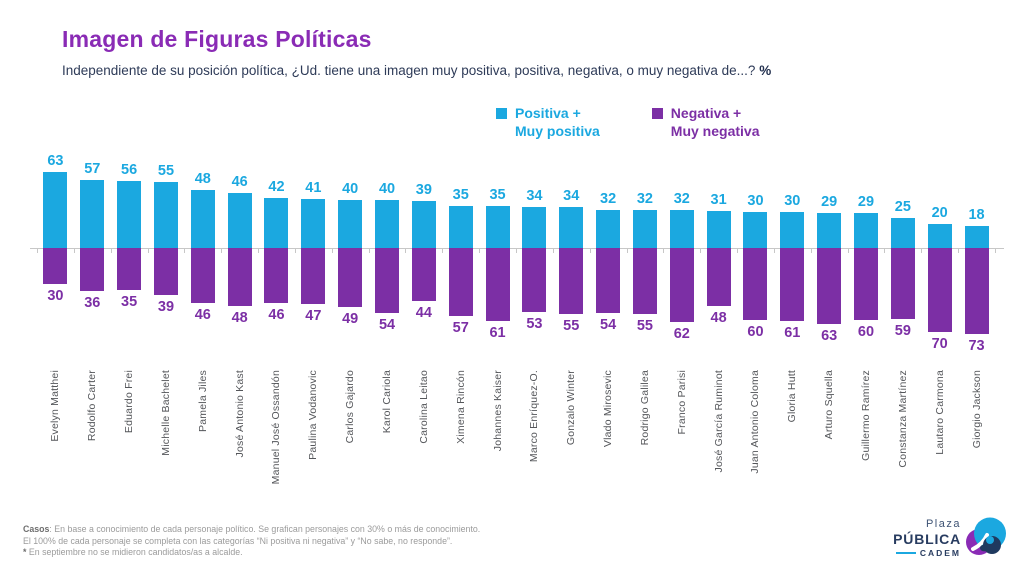 The width and height of the screenshot is (1024, 565). Describe the element at coordinates (608, 301) in the screenshot. I see `negative-zone: 54` at that location.